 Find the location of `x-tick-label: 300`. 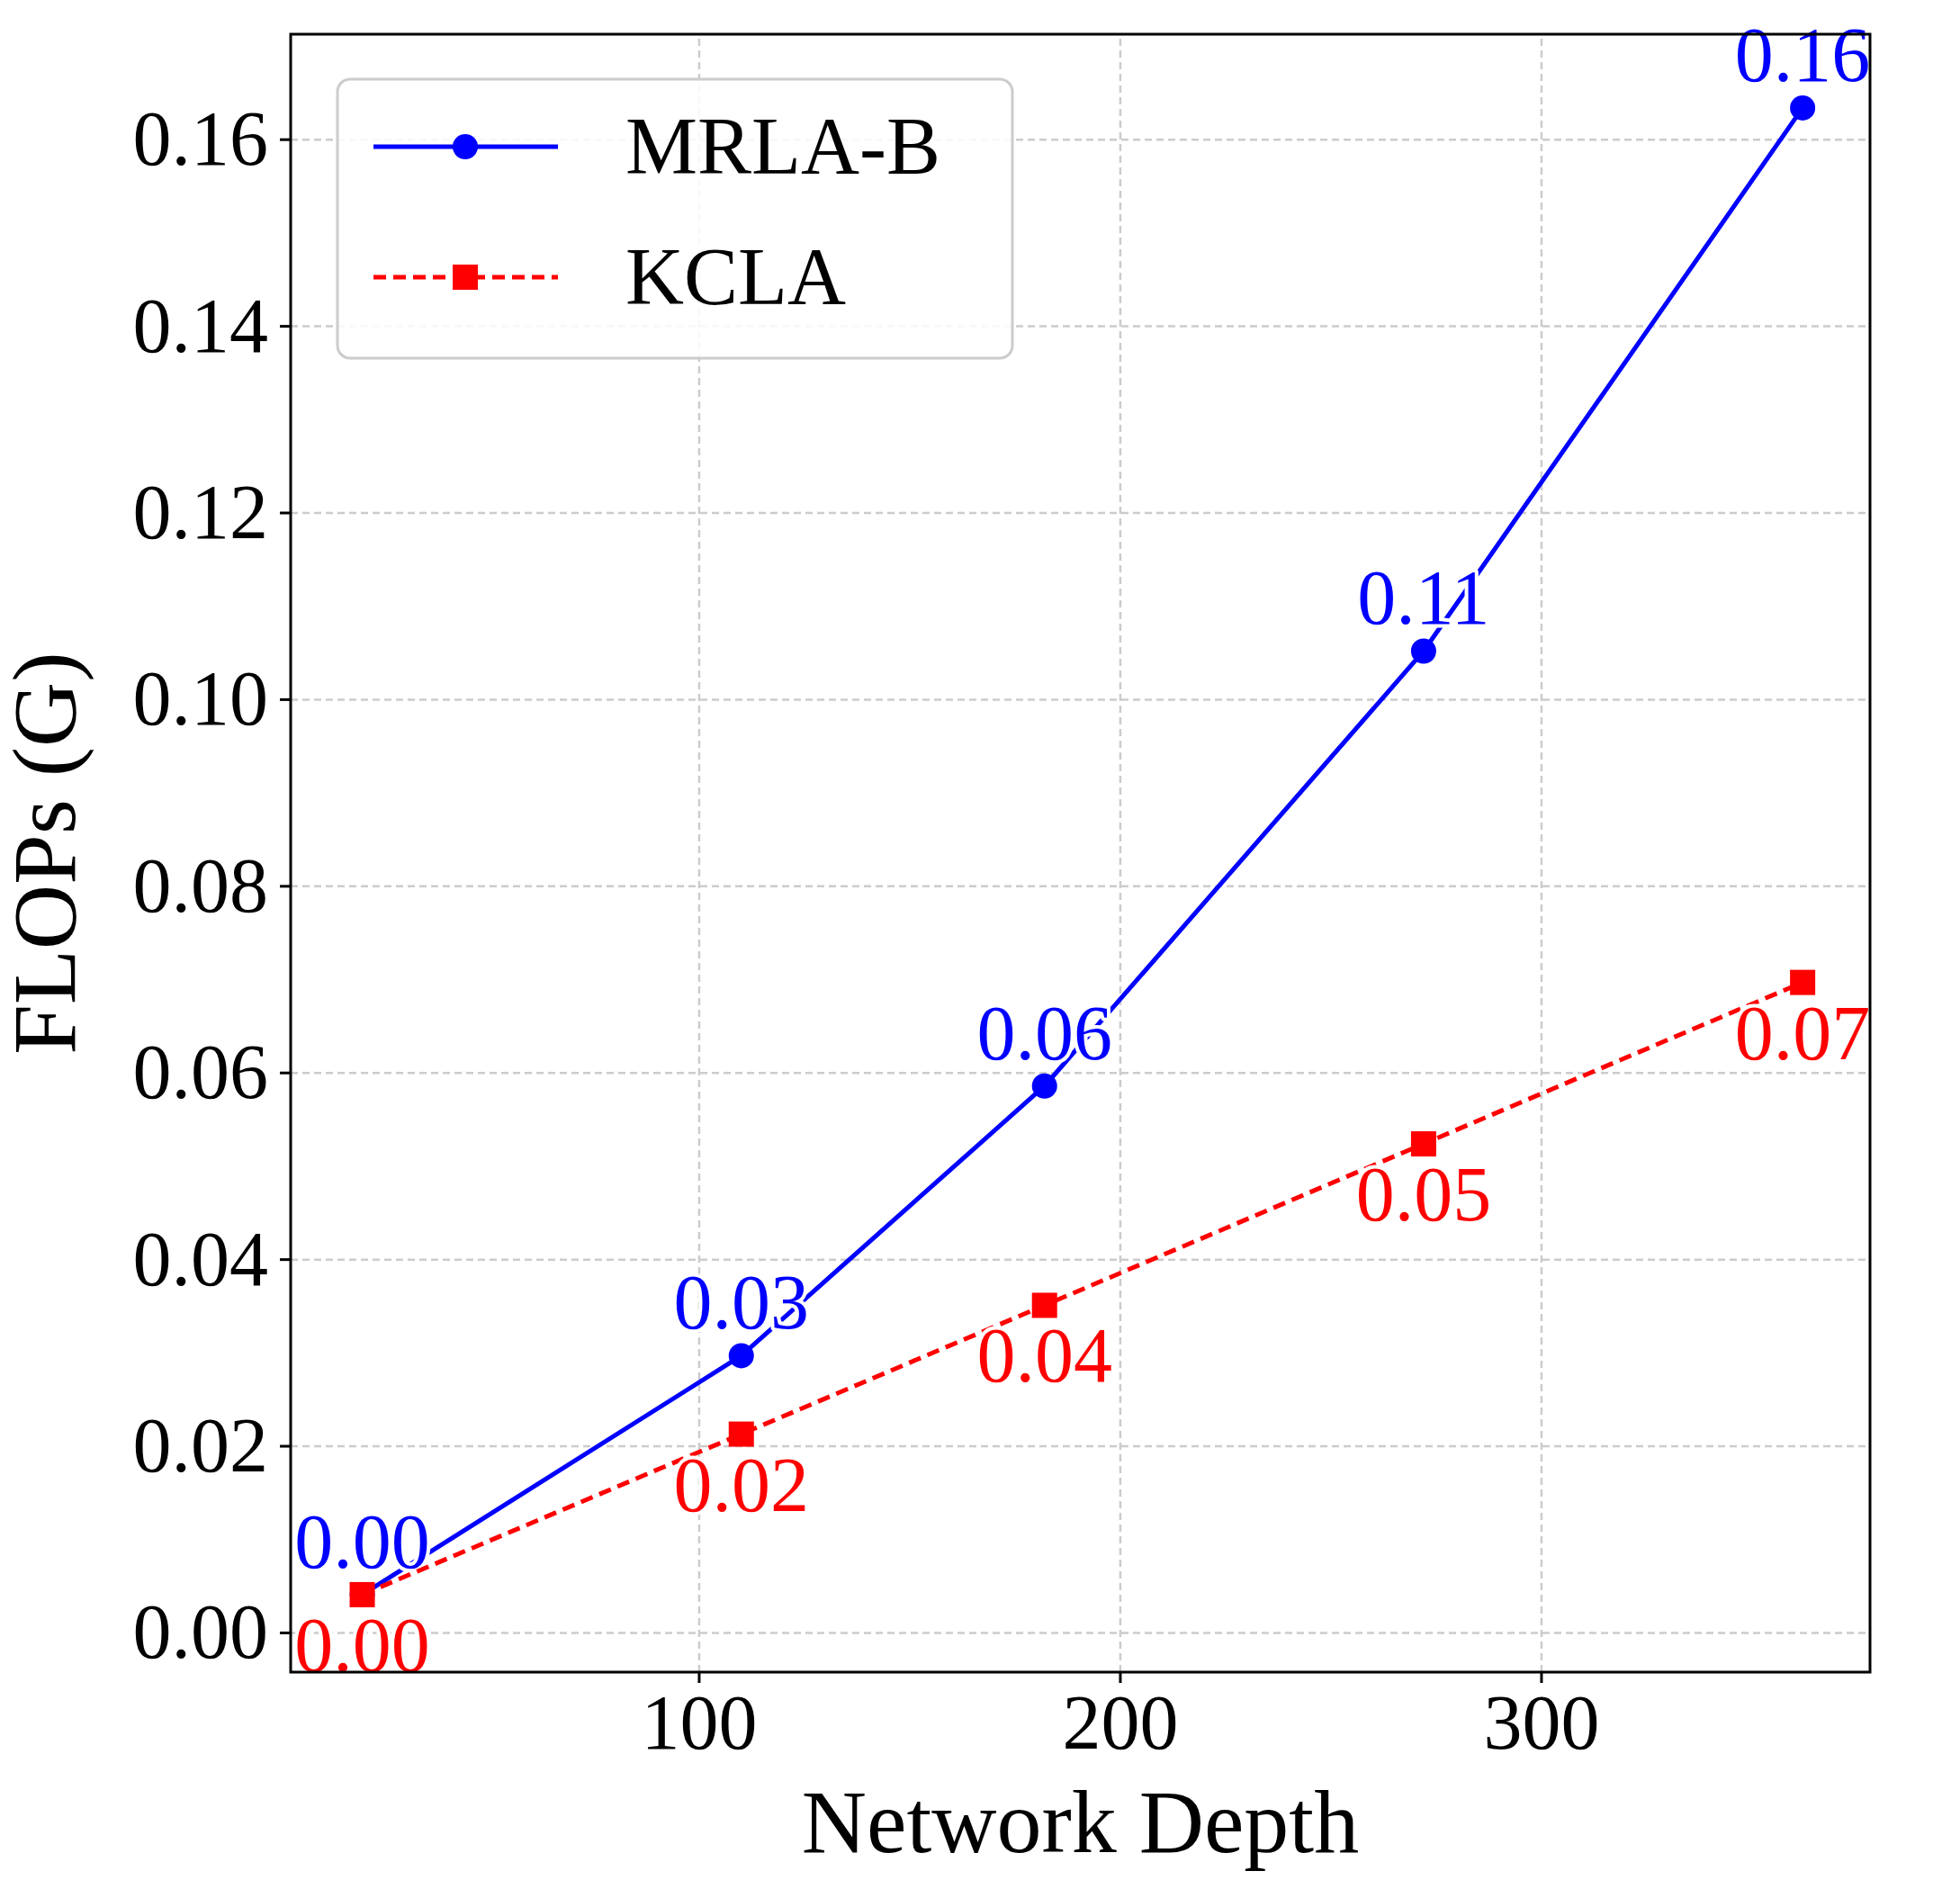

x-tick-label: 300 is located at coordinates (1541, 1722).